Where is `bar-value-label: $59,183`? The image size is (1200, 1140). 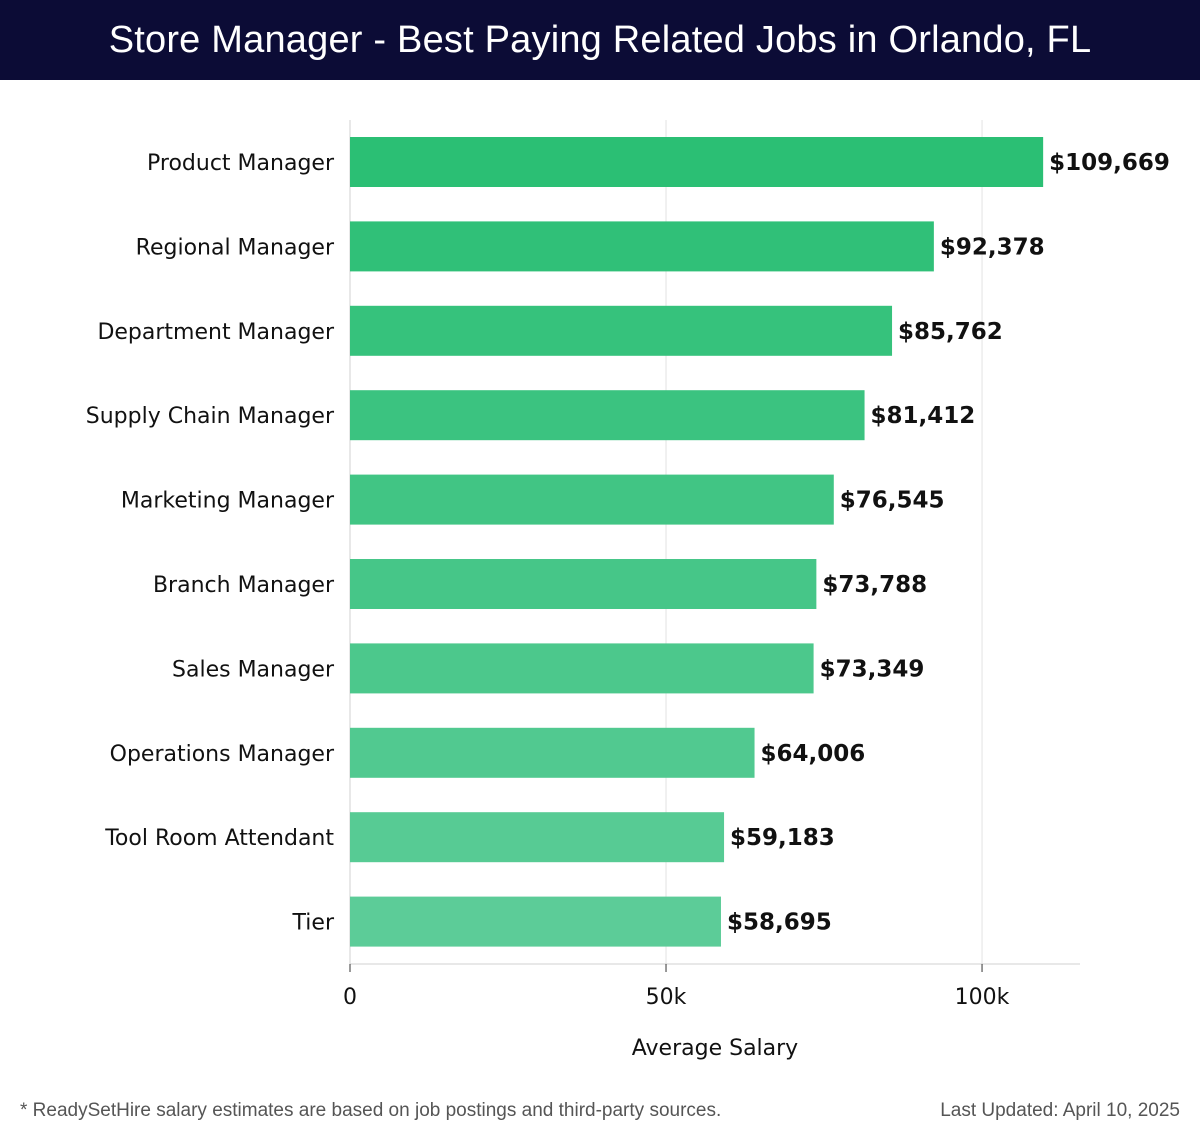 bar-value-label: $59,183 is located at coordinates (782, 838).